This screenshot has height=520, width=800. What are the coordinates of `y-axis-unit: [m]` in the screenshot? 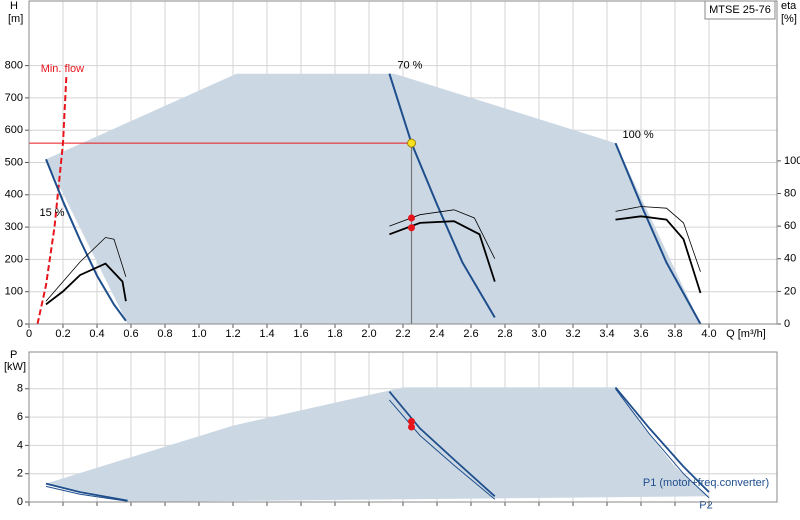 It's located at (15, 19).